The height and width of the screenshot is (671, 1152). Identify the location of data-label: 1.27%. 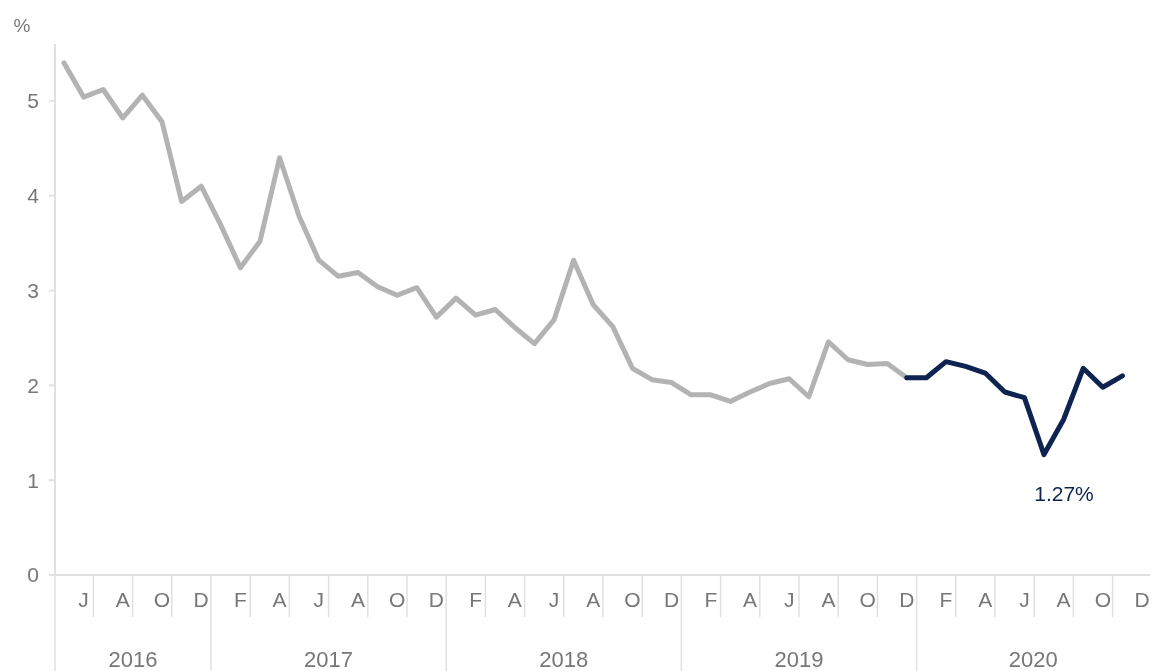
(1064, 493).